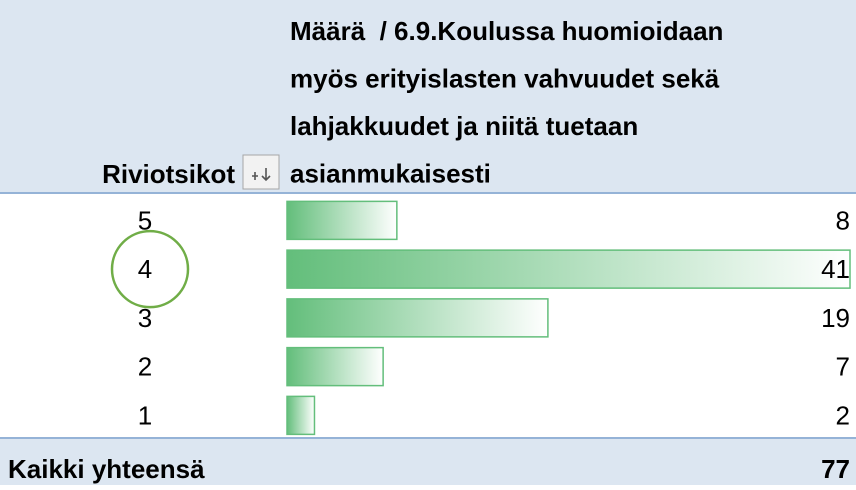 This screenshot has width=856, height=490. What do you see at coordinates (835, 318) in the screenshot?
I see `row-value: 19` at bounding box center [835, 318].